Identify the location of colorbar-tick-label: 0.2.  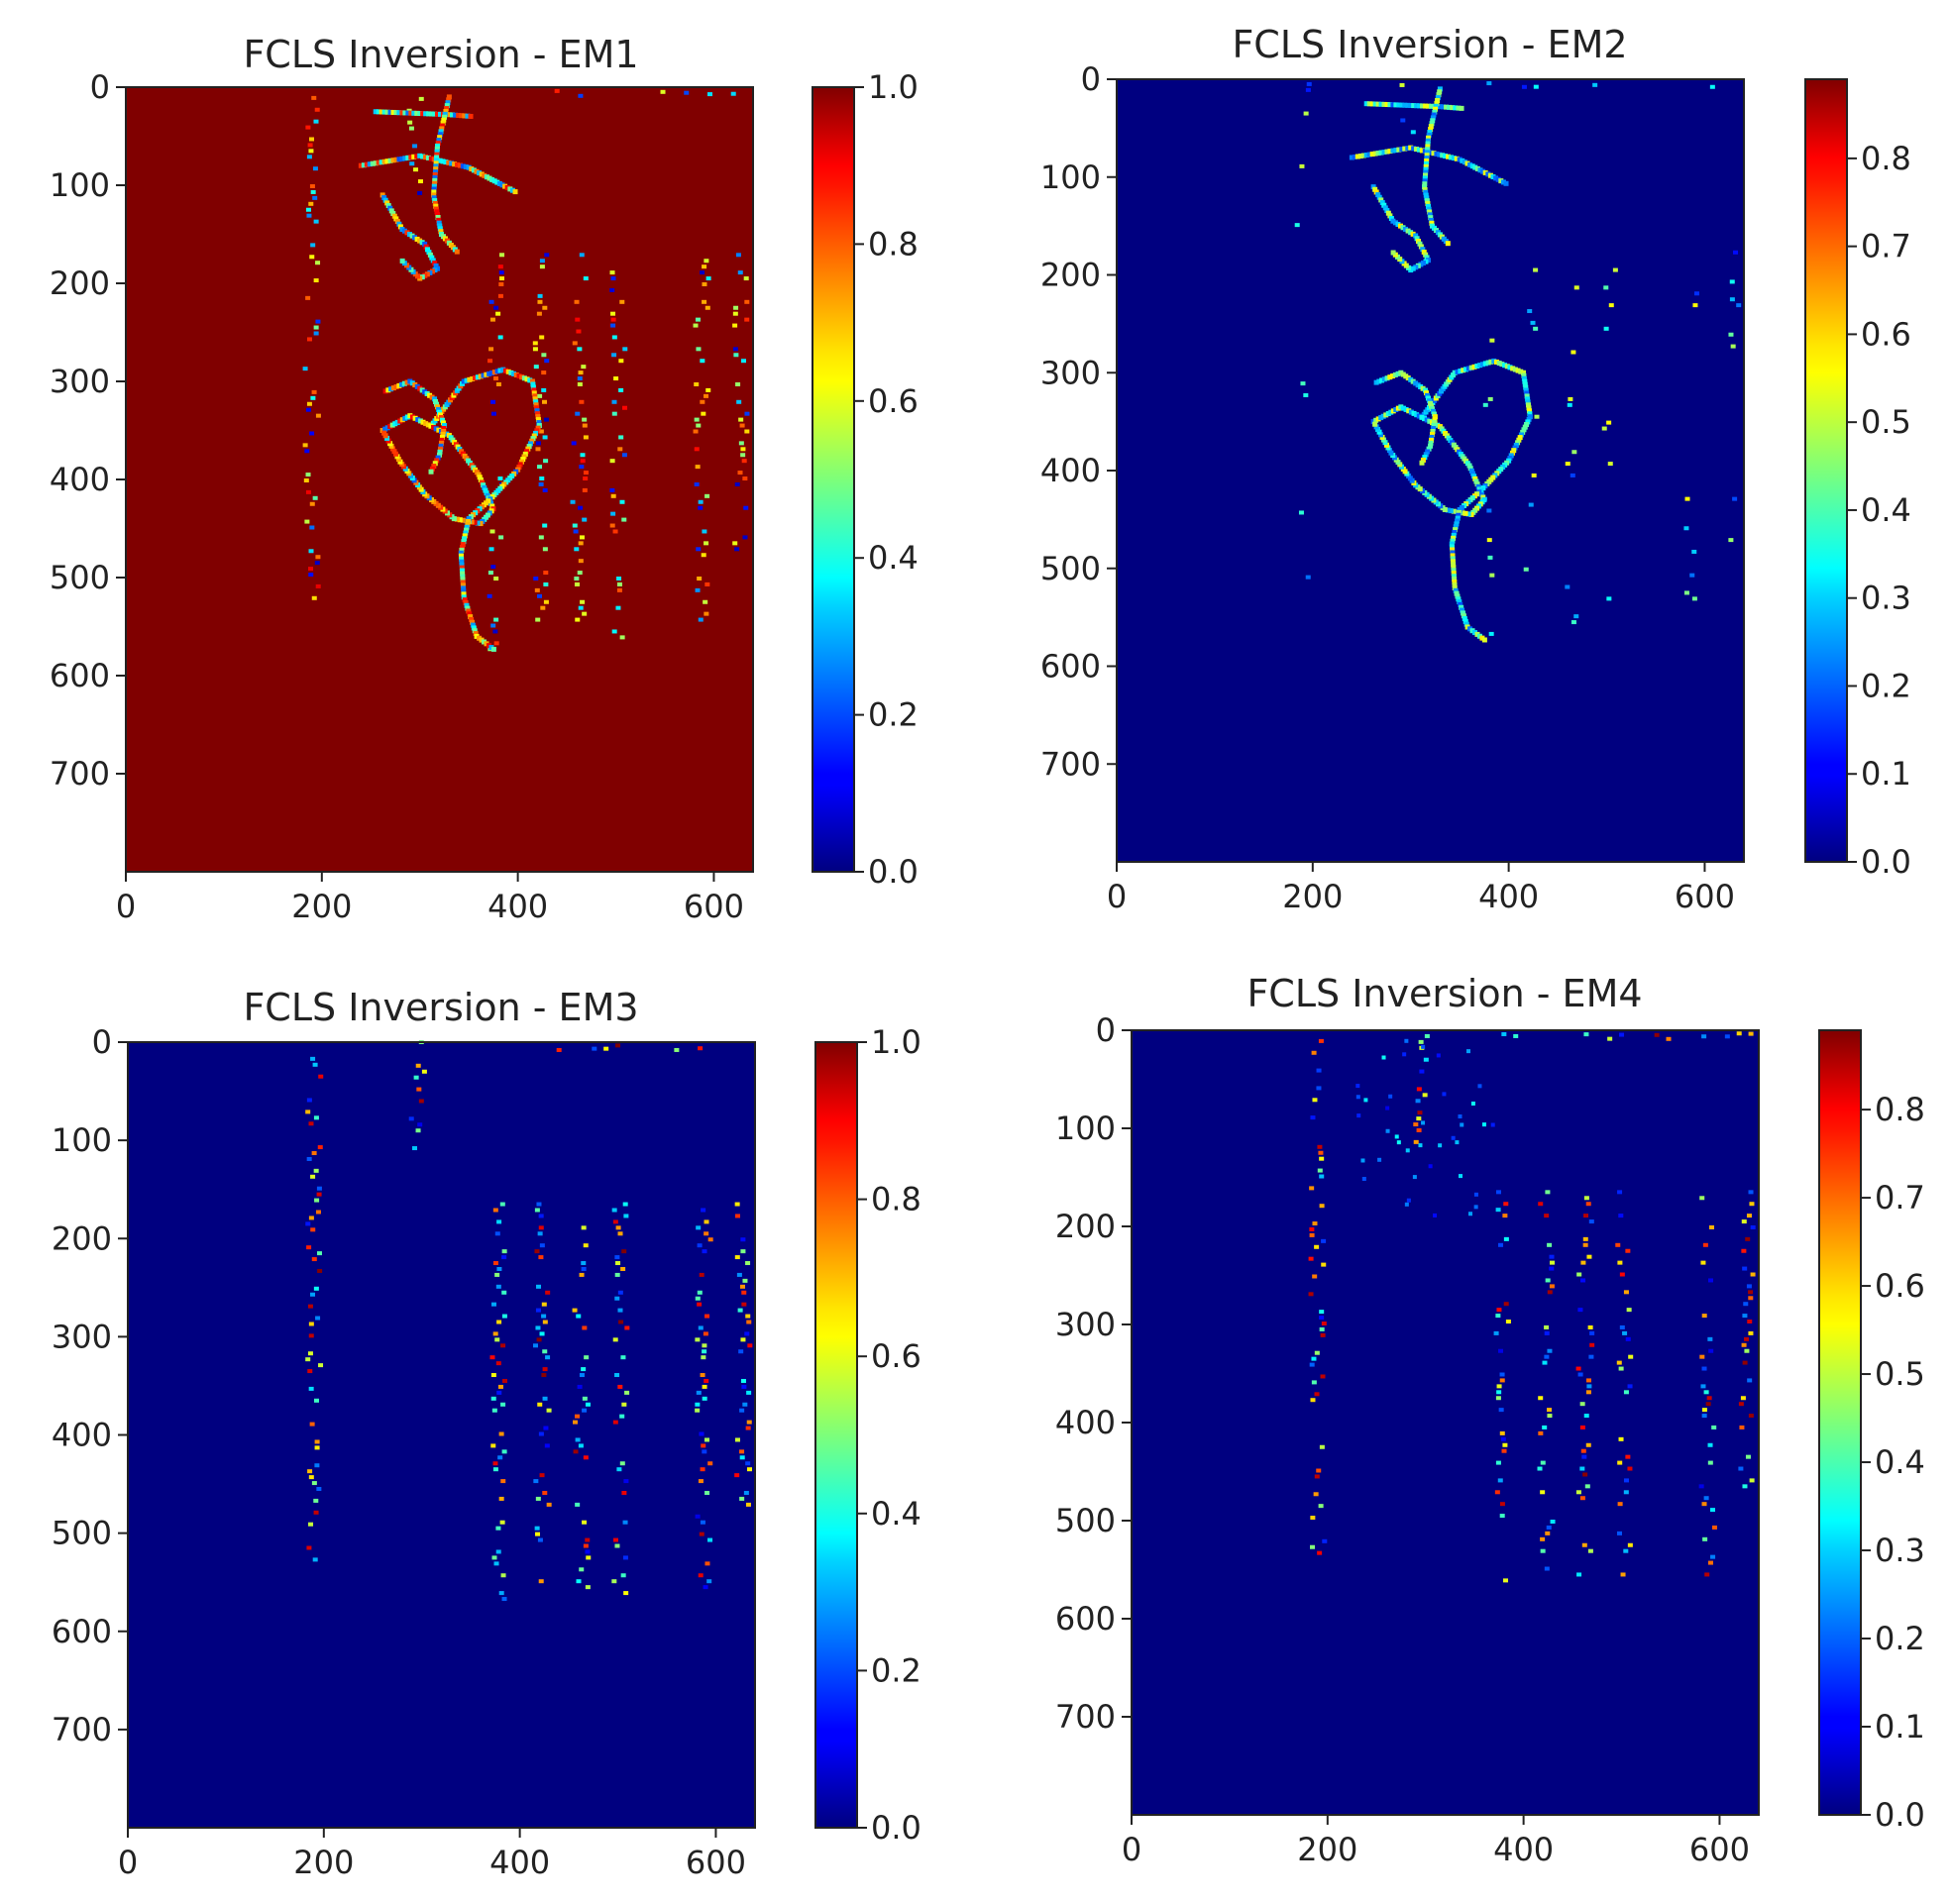
(893, 715).